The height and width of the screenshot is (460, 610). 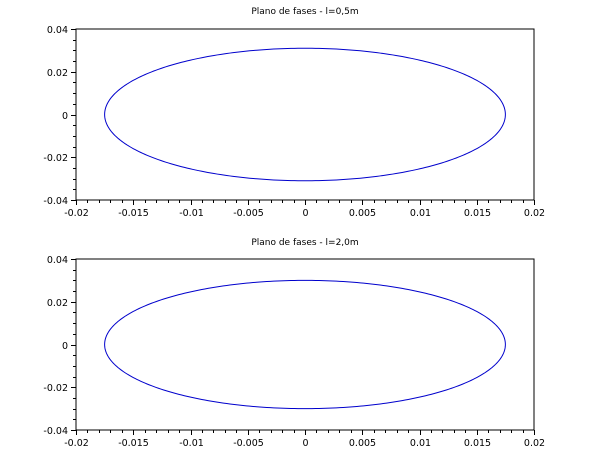 I want to click on chart-title-top: Plano de fases - l=0,5m, so click(x=304, y=12).